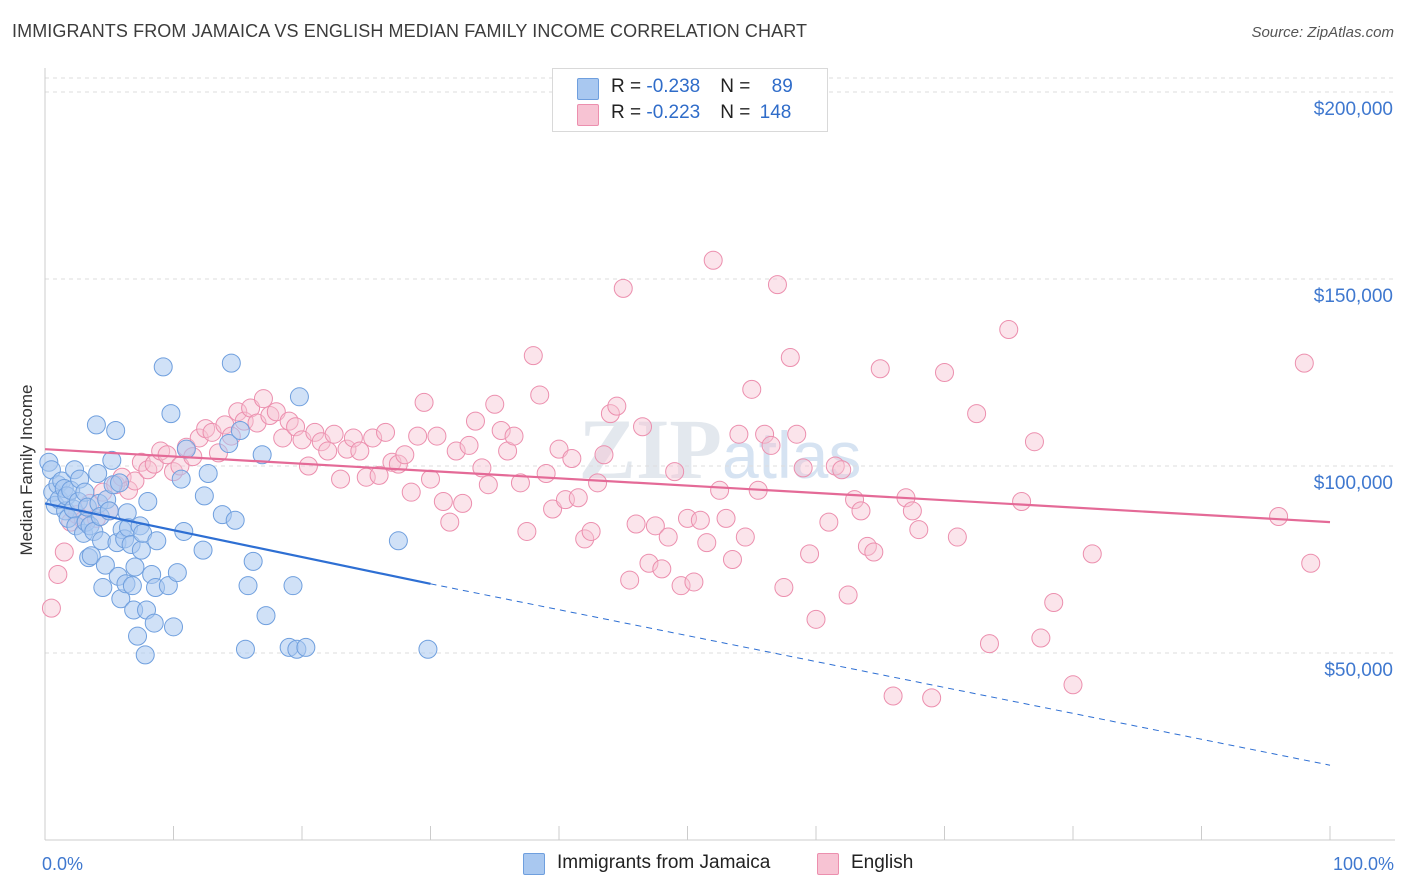 Image resolution: width=1406 pixels, height=892 pixels. I want to click on series-legend-swatch-english, so click(828, 864).